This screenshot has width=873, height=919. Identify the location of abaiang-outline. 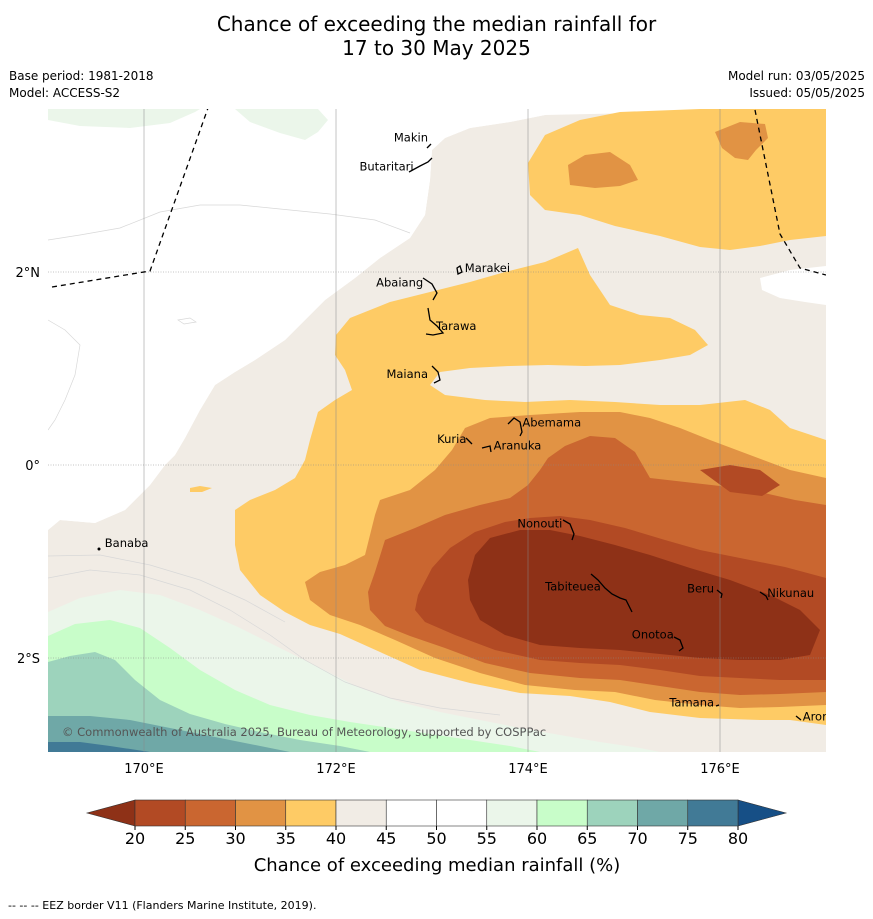
(430, 289).